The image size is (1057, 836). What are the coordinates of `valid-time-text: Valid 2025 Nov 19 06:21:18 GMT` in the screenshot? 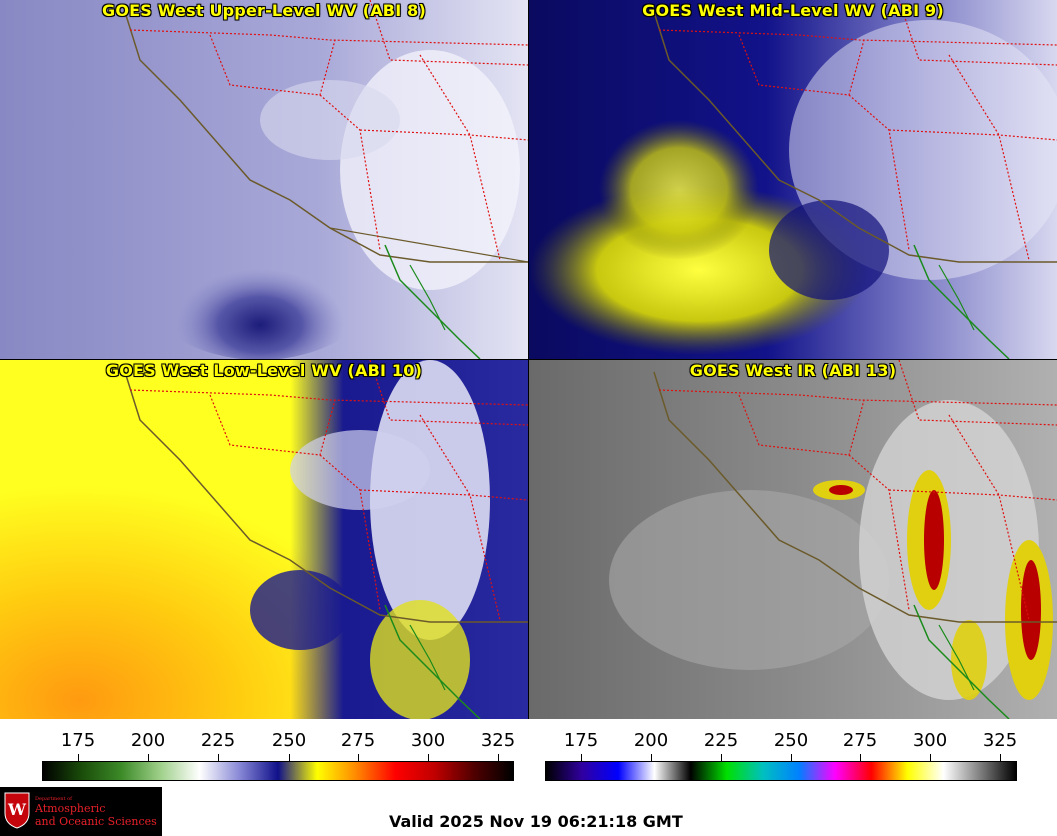 It's located at (536, 821).